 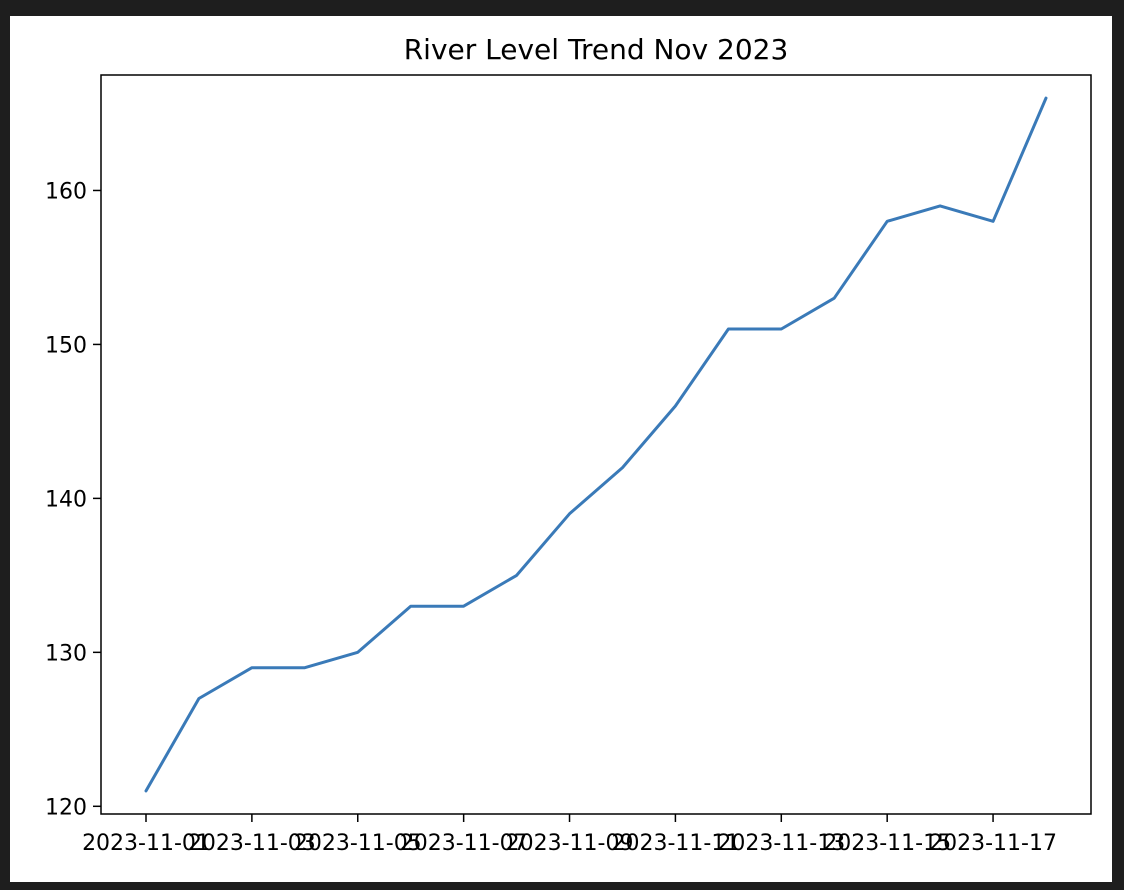 What do you see at coordinates (570, 843) in the screenshot?
I see `x-tick-label: 2023-11-09` at bounding box center [570, 843].